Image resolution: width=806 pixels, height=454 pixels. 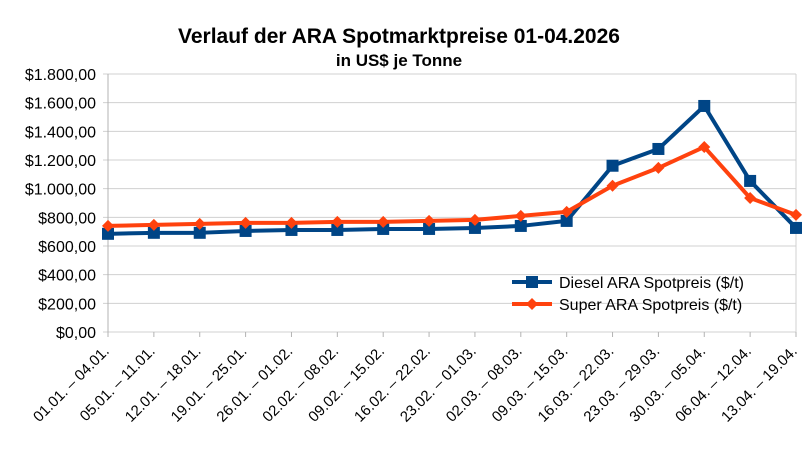 What do you see at coordinates (71, 384) in the screenshot?
I see `x-tick-label: 01.01. – 04.01.` at bounding box center [71, 384].